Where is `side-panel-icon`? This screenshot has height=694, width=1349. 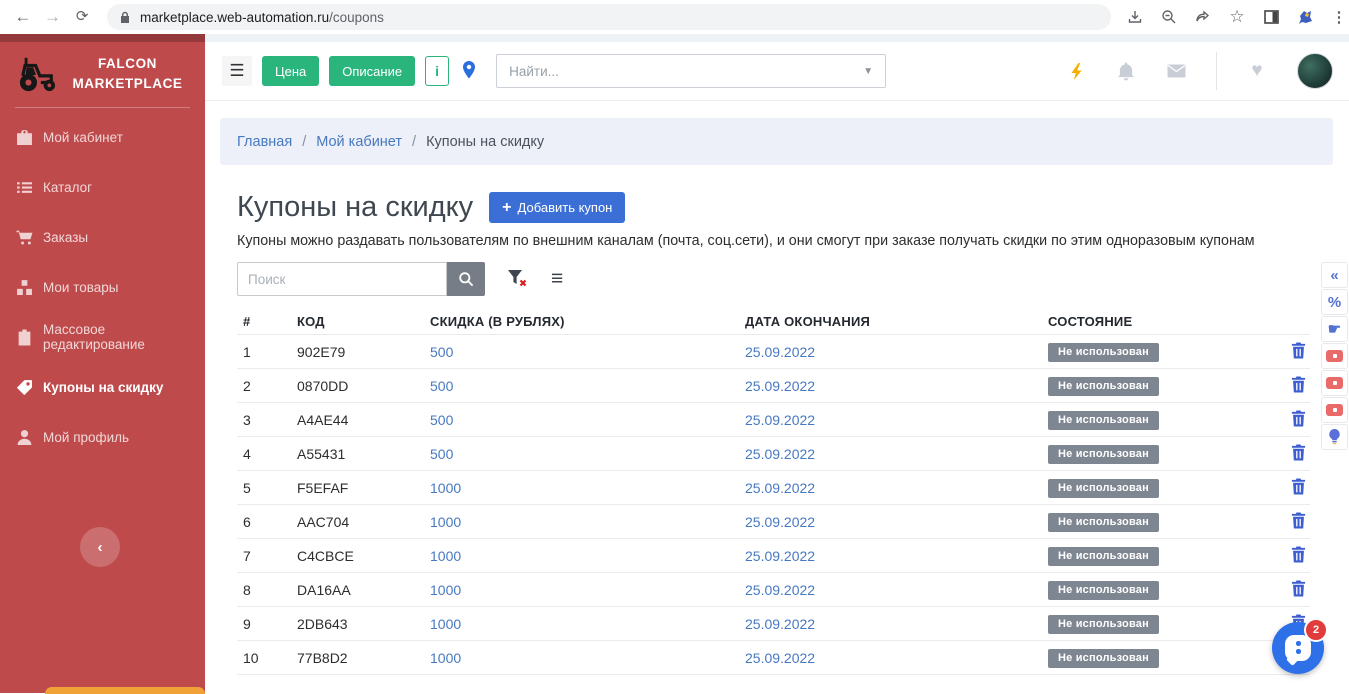 side-panel-icon is located at coordinates (1271, 17).